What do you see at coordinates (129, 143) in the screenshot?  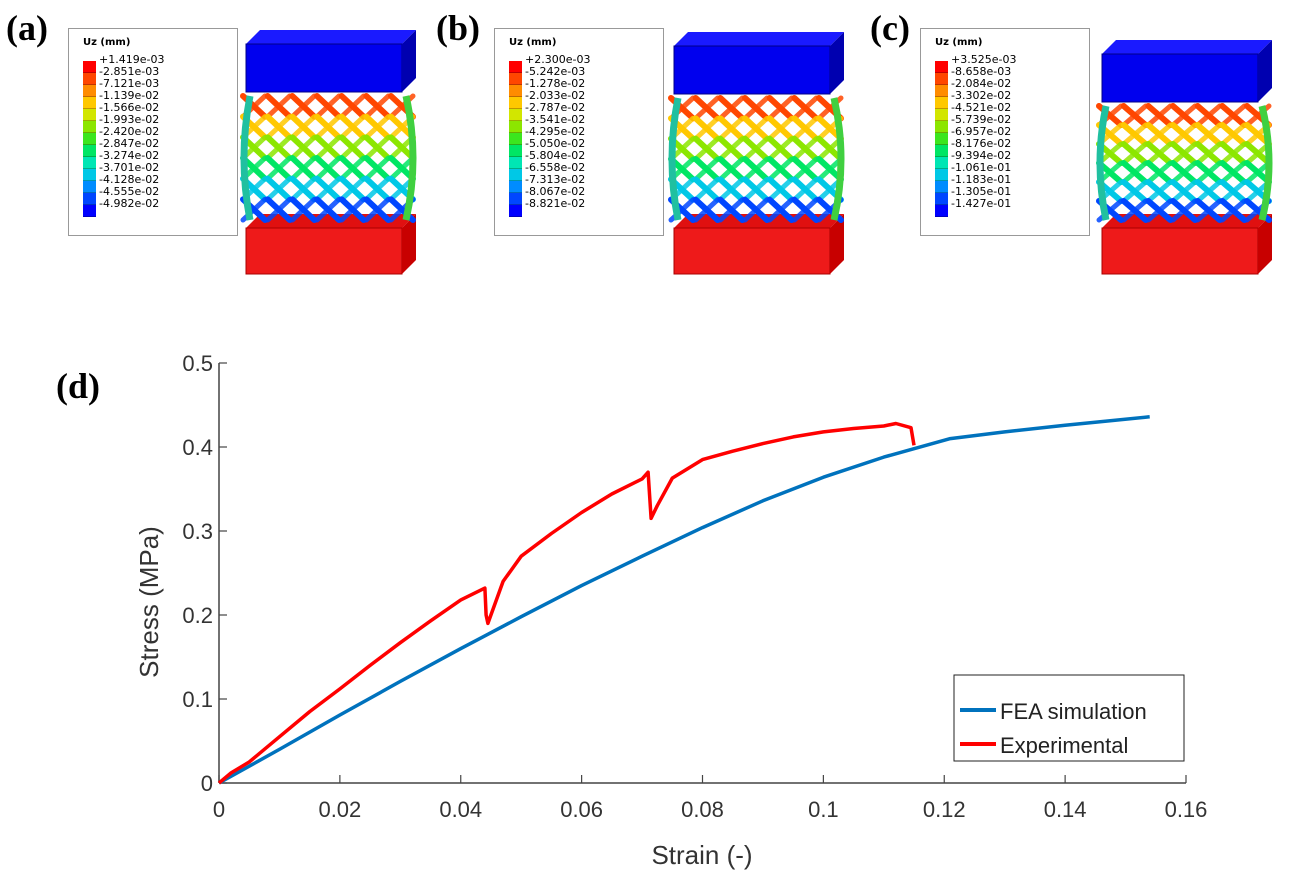 I see `legend-value: -2.847e-02` at bounding box center [129, 143].